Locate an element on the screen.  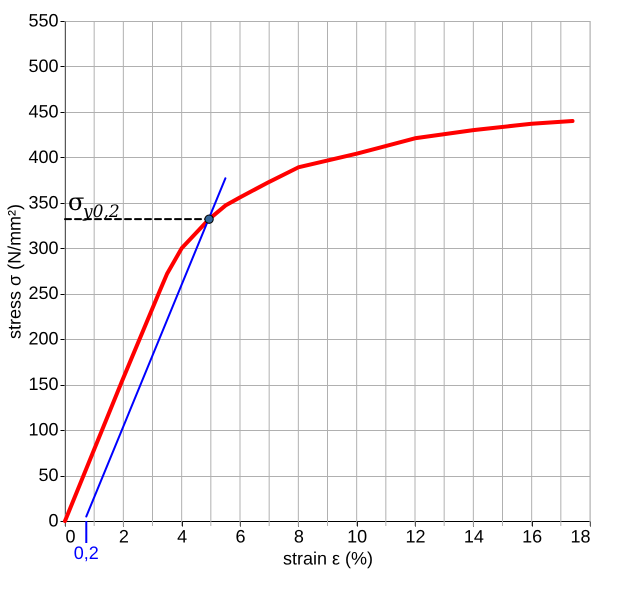
x-tick-label: 12 is located at coordinates (415, 536).